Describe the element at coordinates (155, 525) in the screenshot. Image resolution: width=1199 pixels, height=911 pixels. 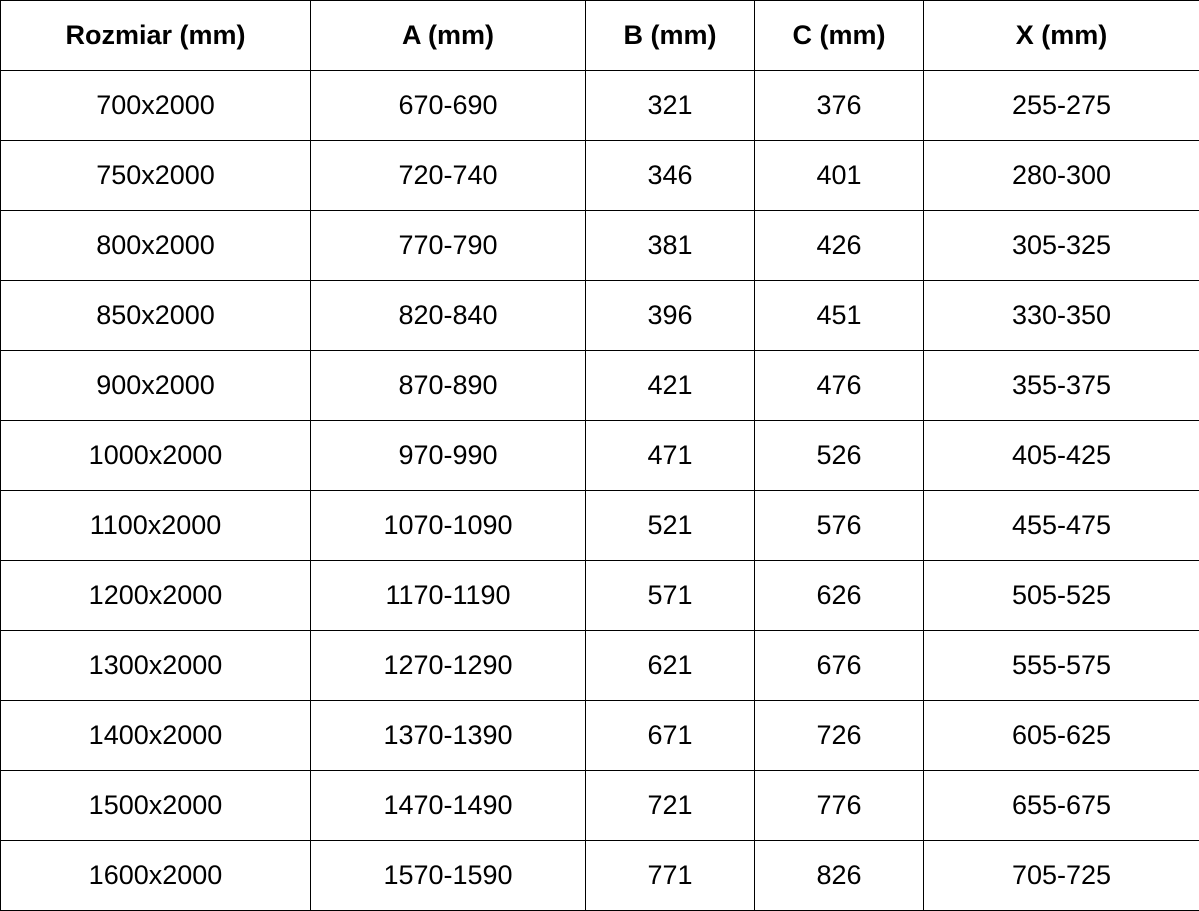
I see `table-cell: 1100x2000` at that location.